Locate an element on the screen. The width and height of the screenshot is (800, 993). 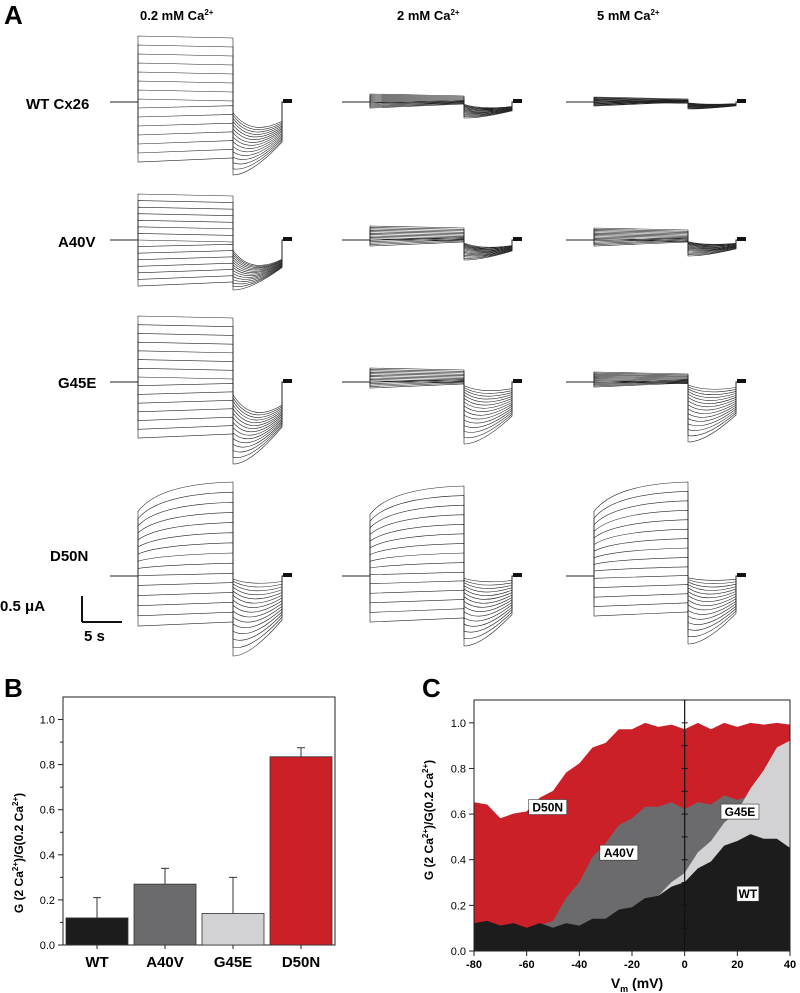
area-chart-axes: 0.0 0.2 0.4 0.6 0.8 1.0 -80 -60 -40 -20 0 20 40 is located at coordinates (623, 835).